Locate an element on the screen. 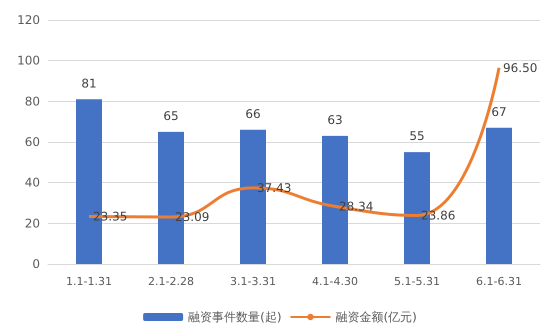  data-label: 66 is located at coordinates (253, 113).